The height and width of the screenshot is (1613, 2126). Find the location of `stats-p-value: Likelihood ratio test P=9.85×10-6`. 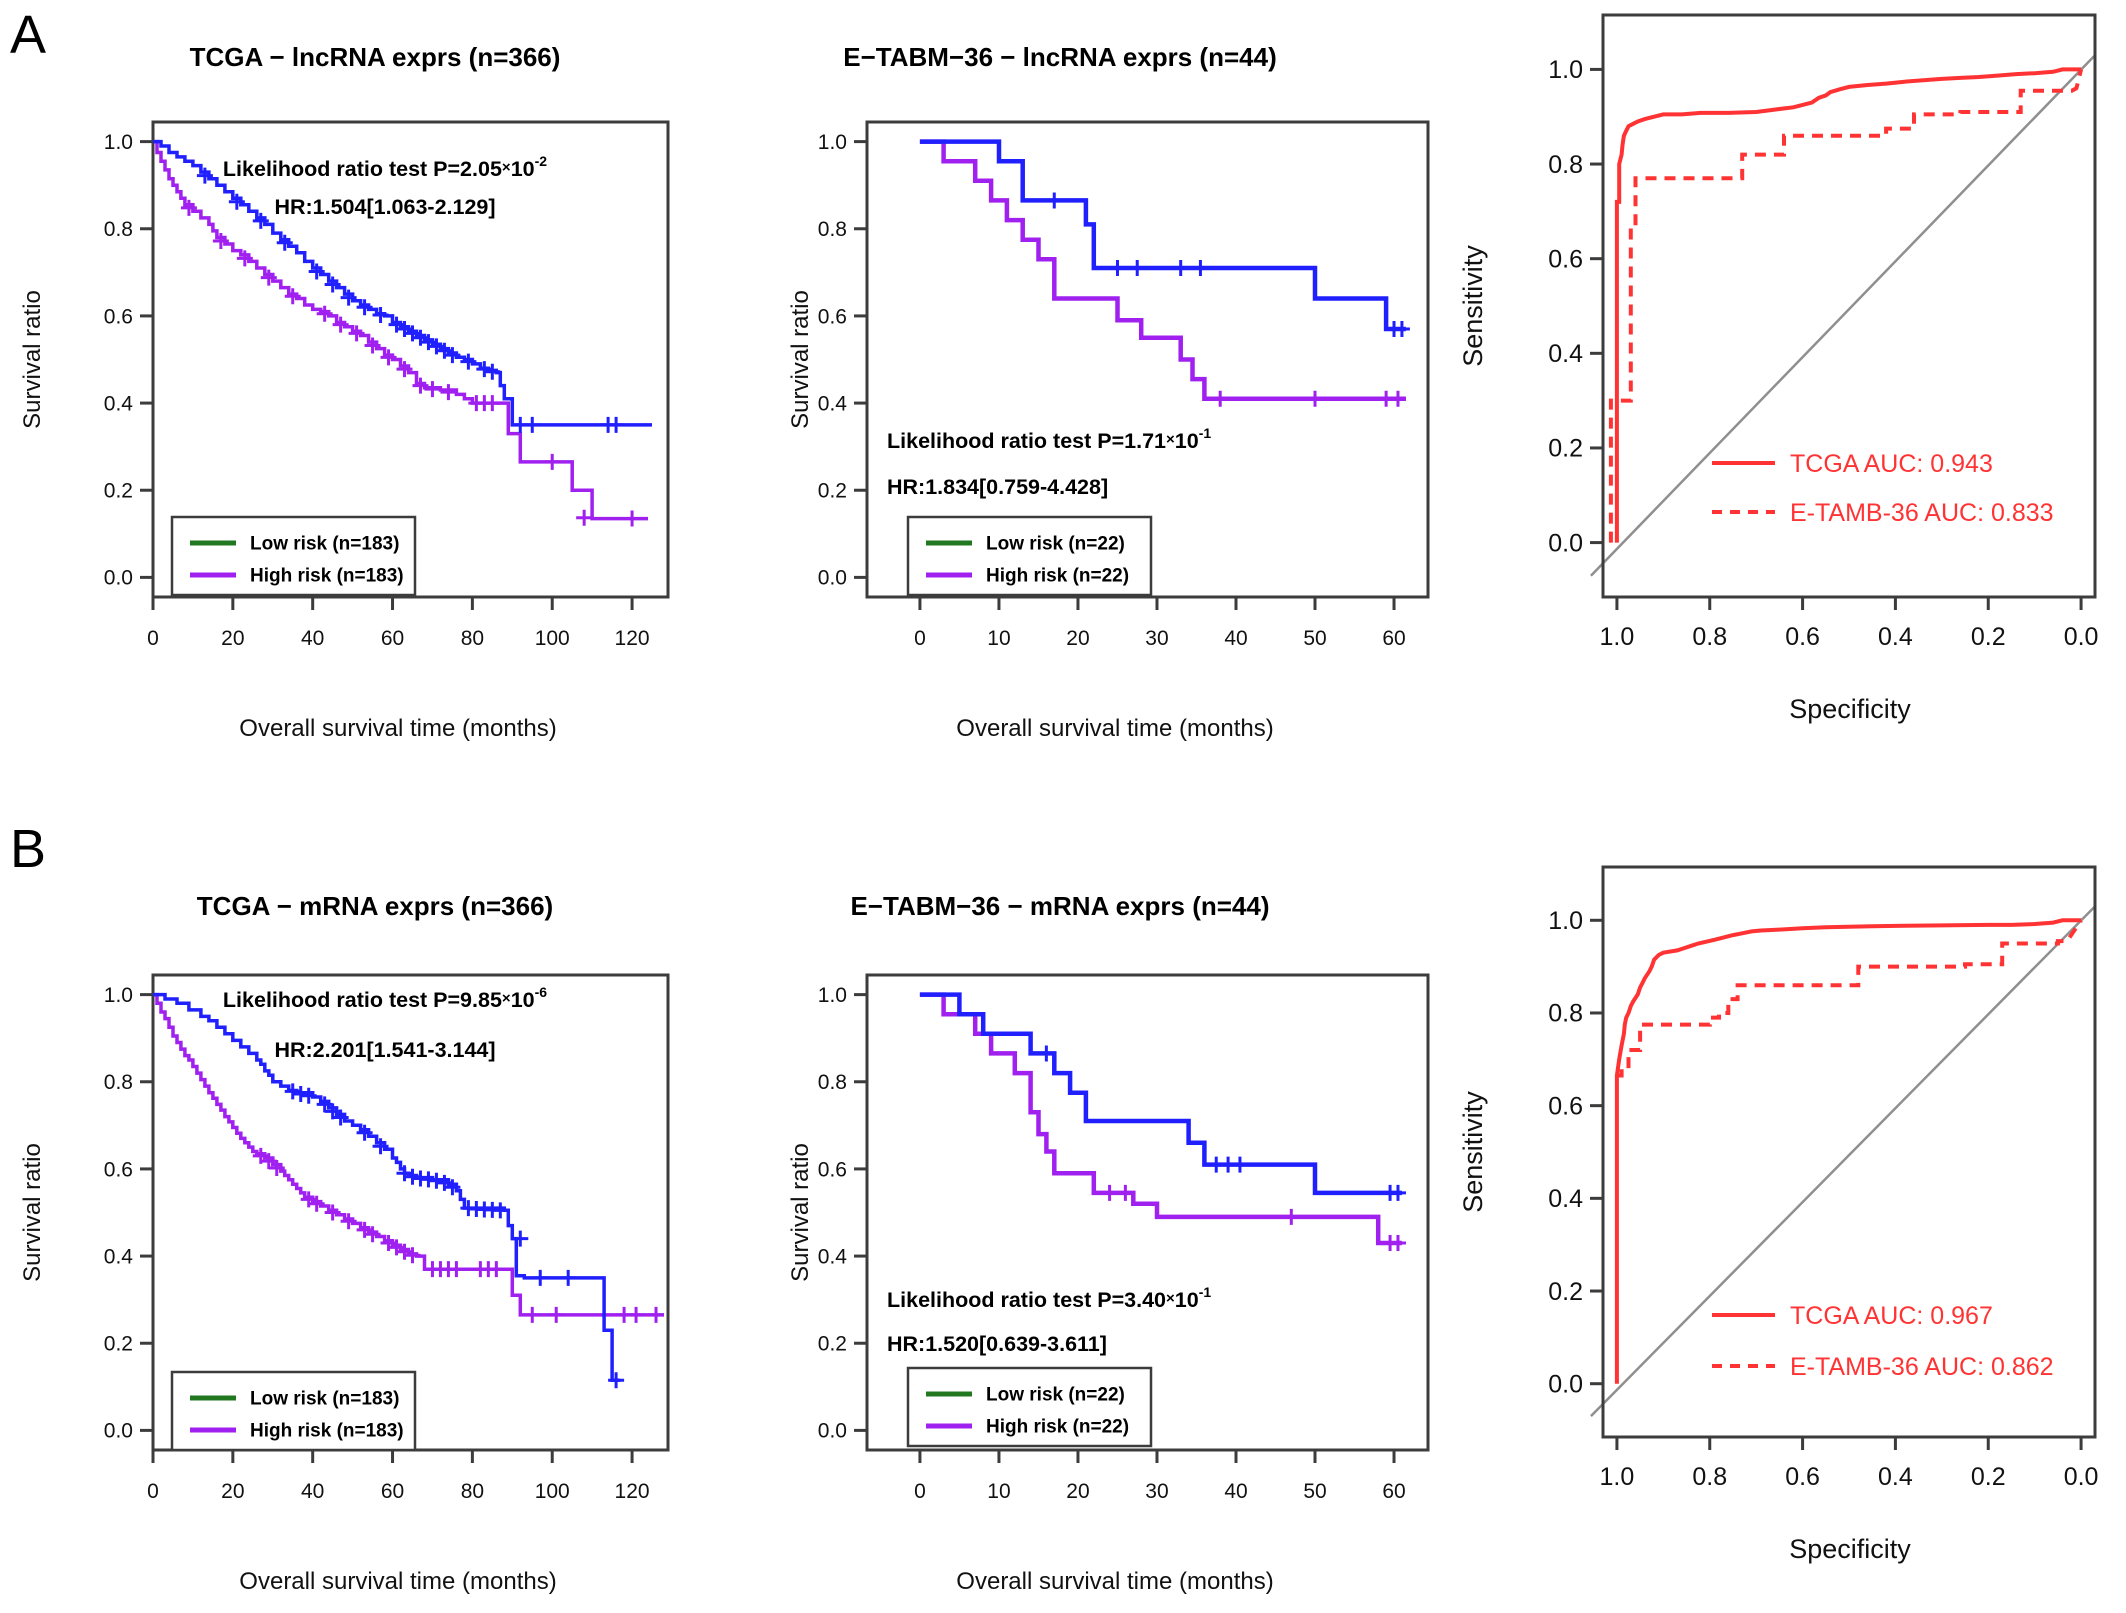

stats-p-value: Likelihood ratio test P=9.85×10-6 is located at coordinates (385, 998).